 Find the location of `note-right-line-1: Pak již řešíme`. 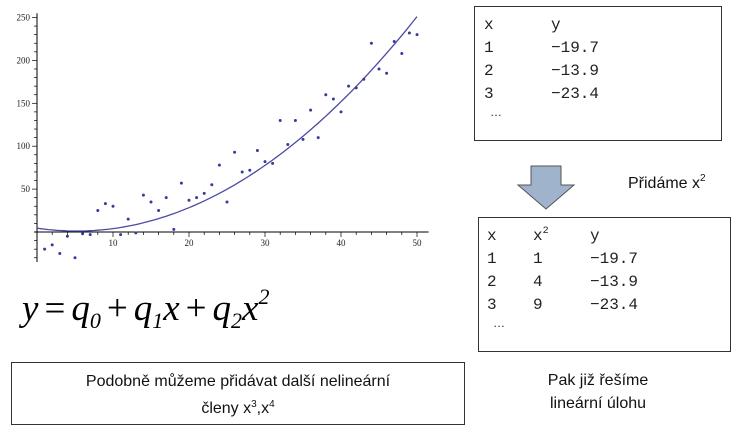

note-right-line-1: Pak již řešíme is located at coordinates (598, 380).